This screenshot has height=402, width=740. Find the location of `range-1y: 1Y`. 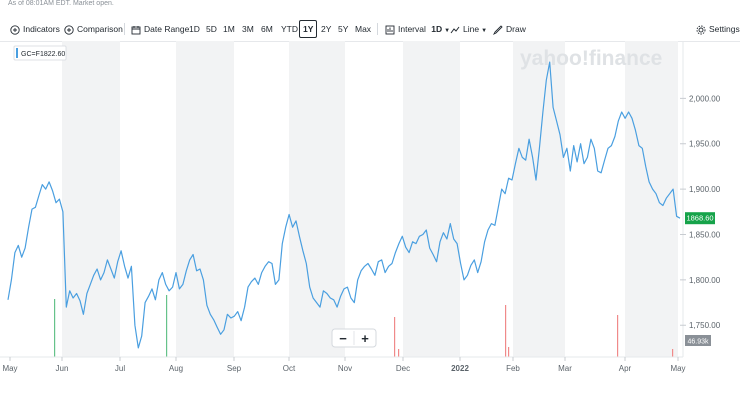

range-1y: 1Y is located at coordinates (308, 29).